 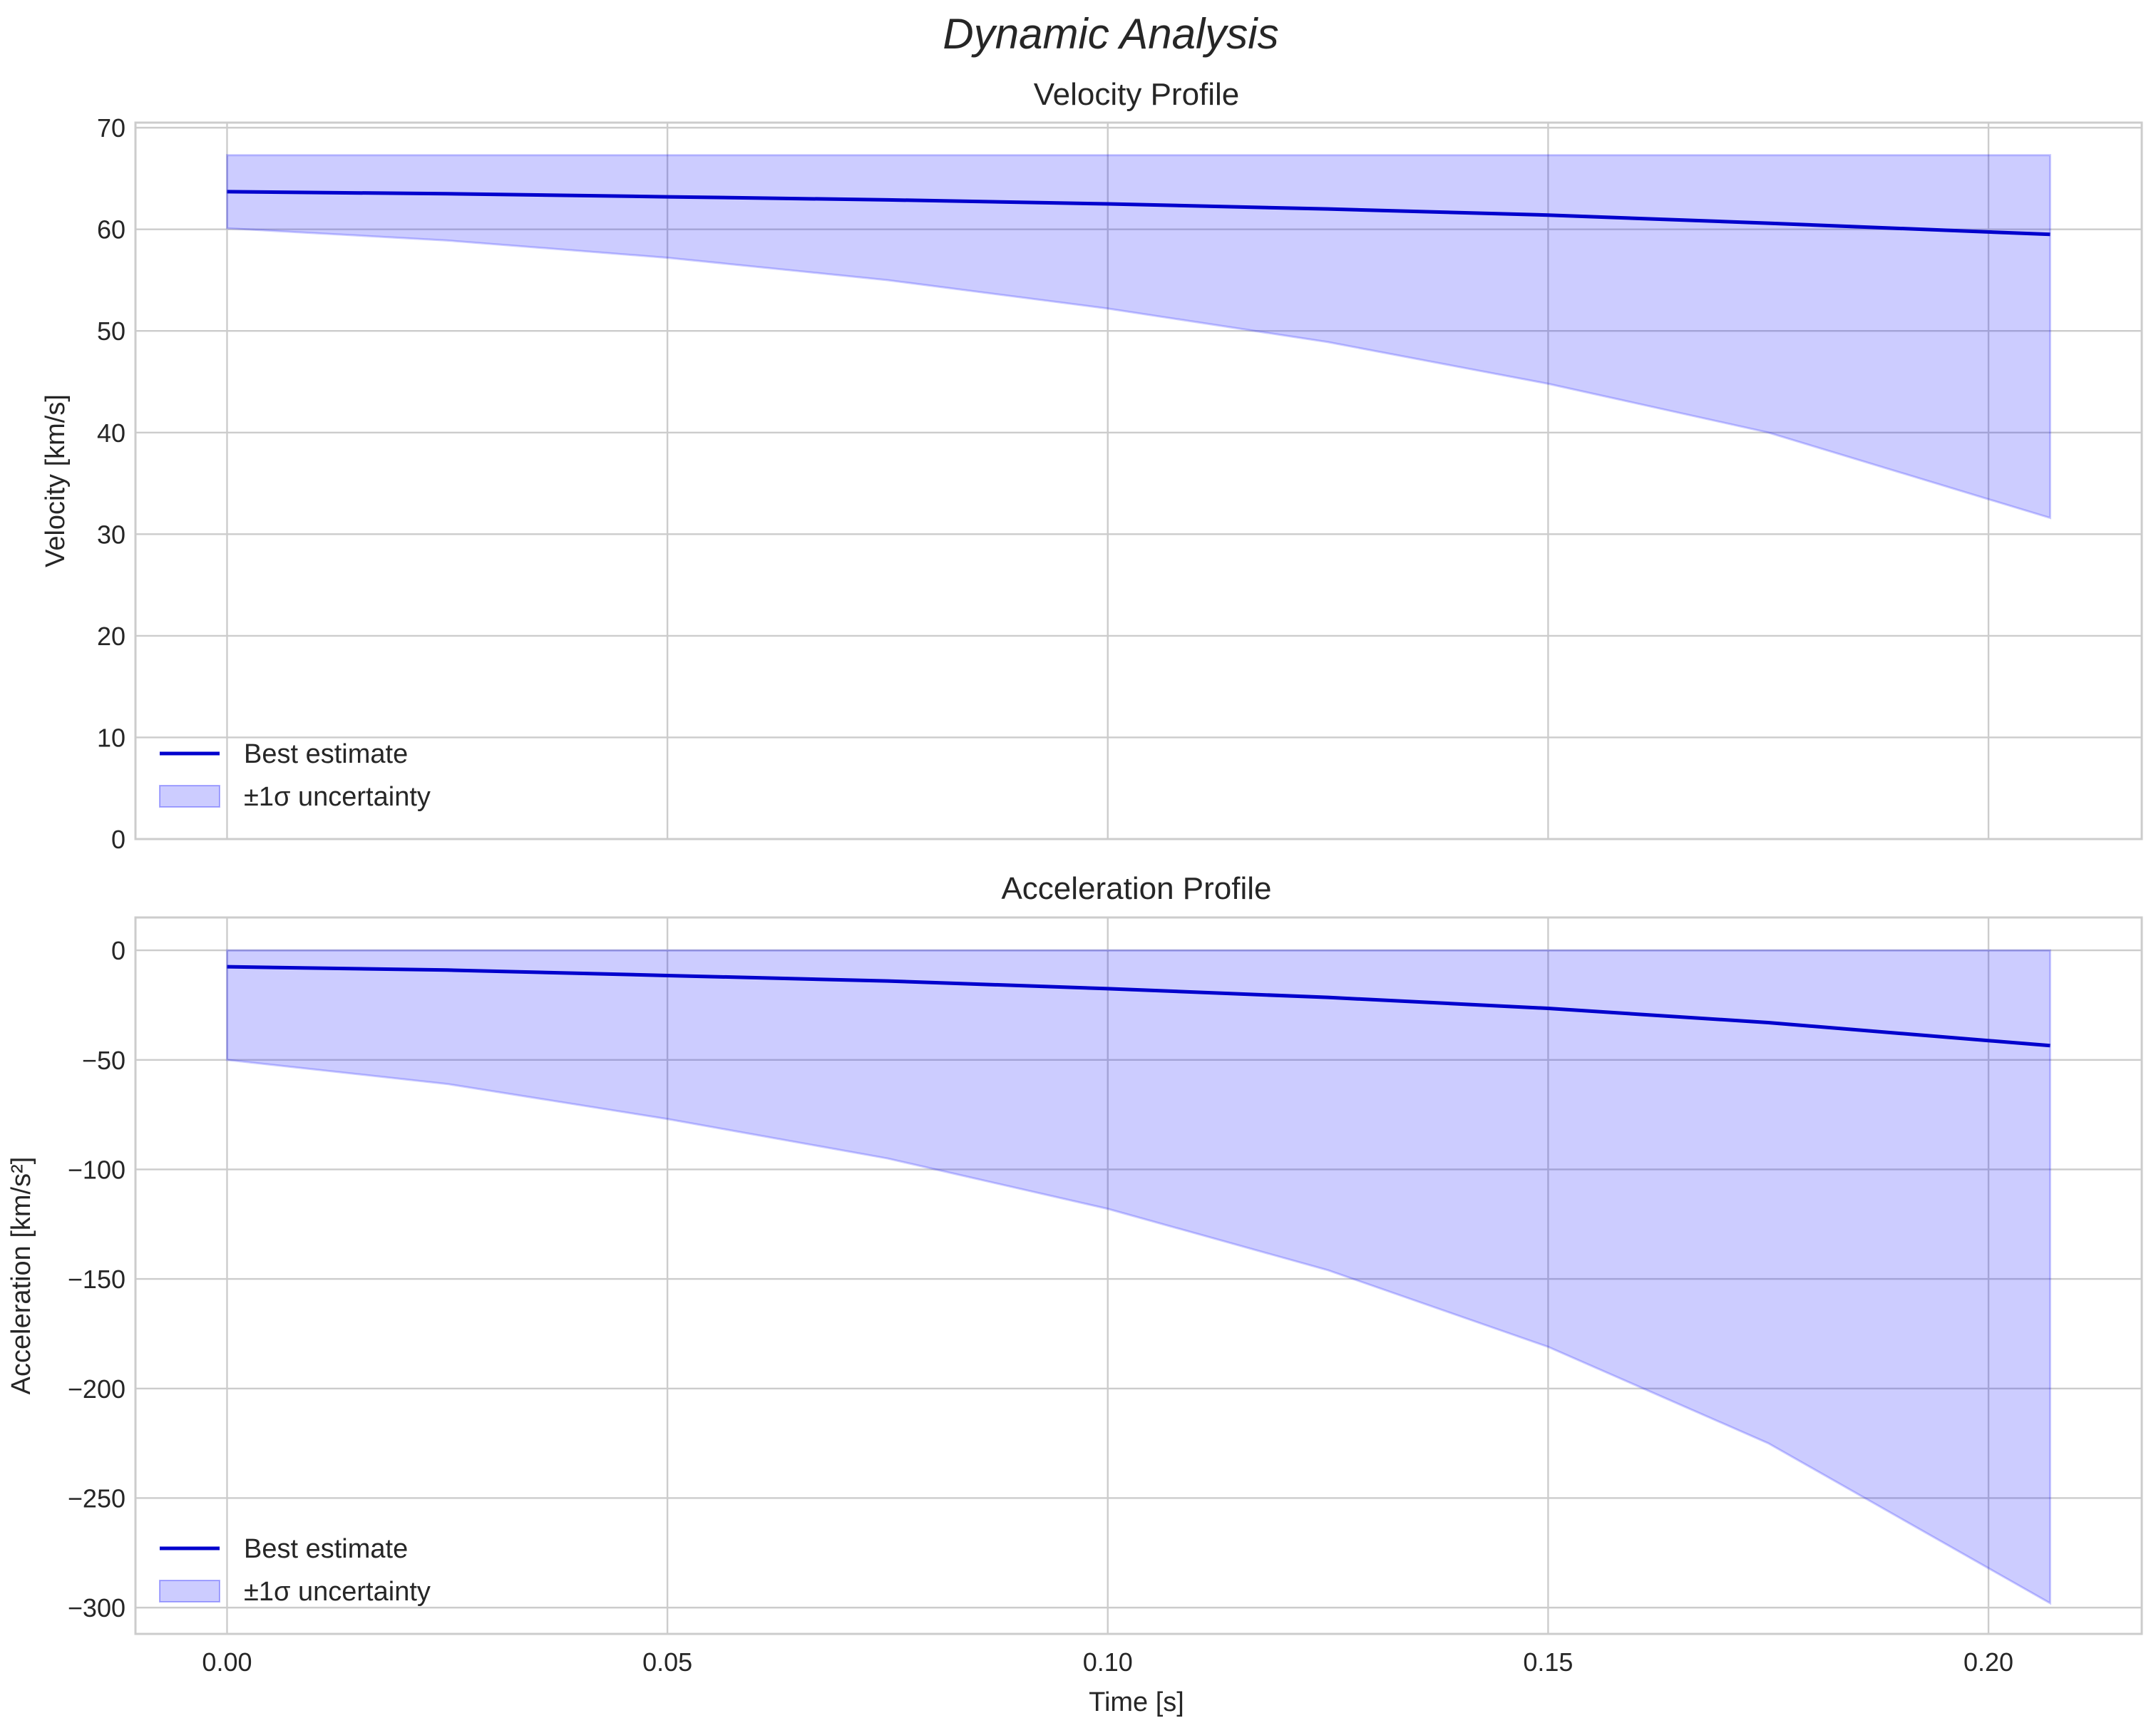 I want to click on y-tick-label: −300, so click(x=96, y=1607).